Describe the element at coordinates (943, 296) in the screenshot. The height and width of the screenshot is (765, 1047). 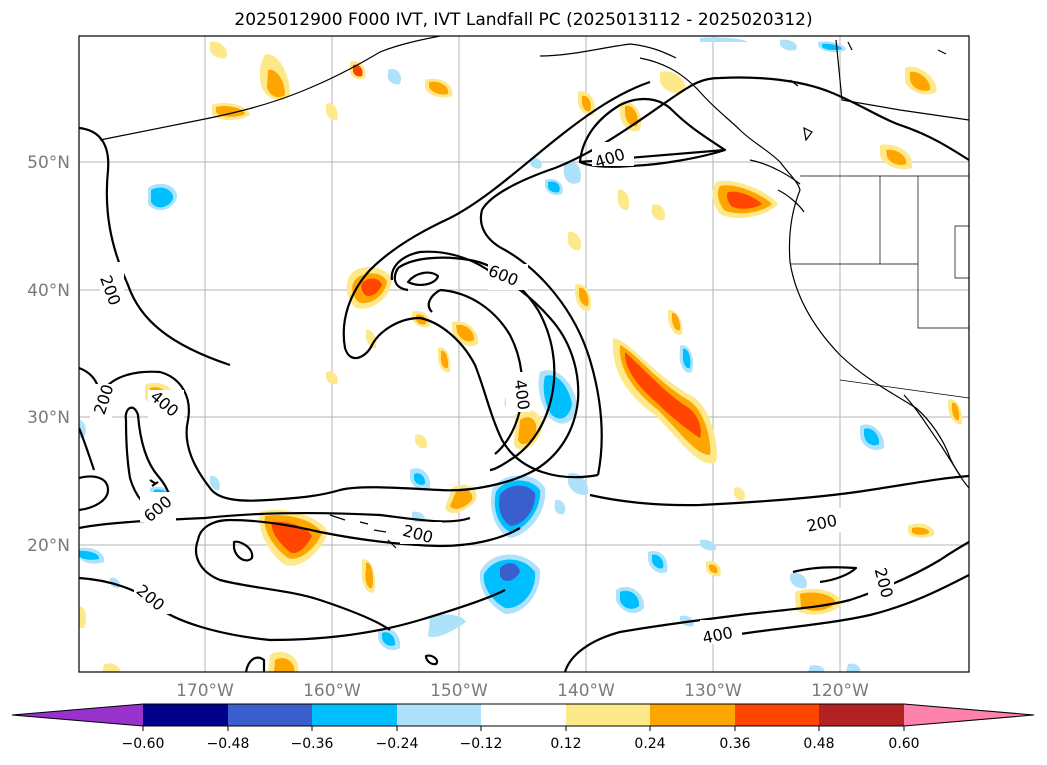
I see `border-southwest-states` at that location.